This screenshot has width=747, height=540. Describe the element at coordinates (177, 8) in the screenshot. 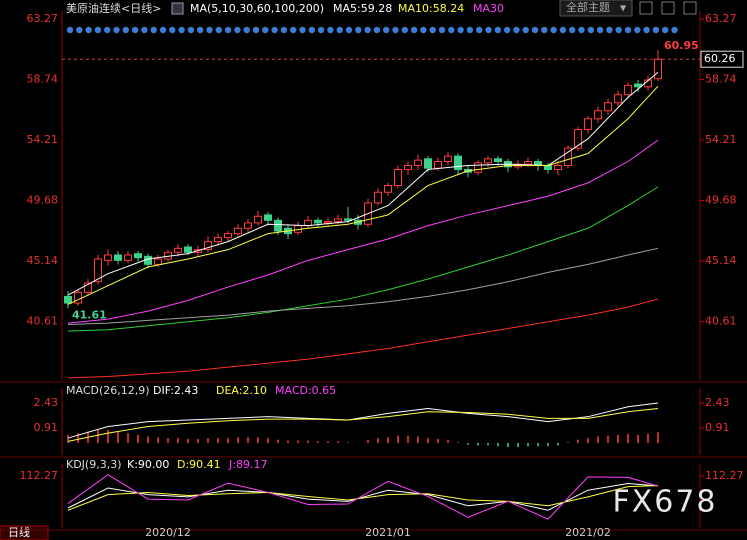

I see `indicator-icon` at that location.